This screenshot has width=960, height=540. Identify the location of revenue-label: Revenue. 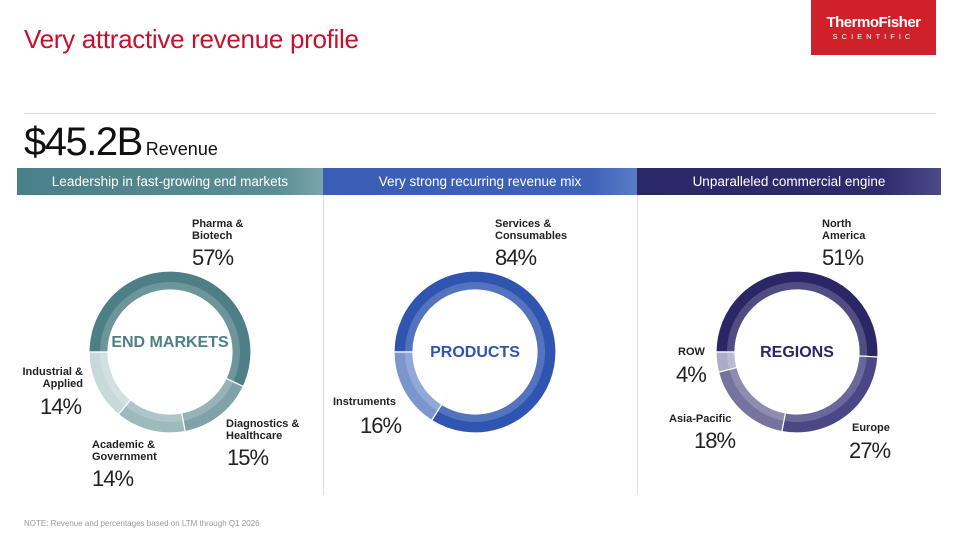
(181, 149).